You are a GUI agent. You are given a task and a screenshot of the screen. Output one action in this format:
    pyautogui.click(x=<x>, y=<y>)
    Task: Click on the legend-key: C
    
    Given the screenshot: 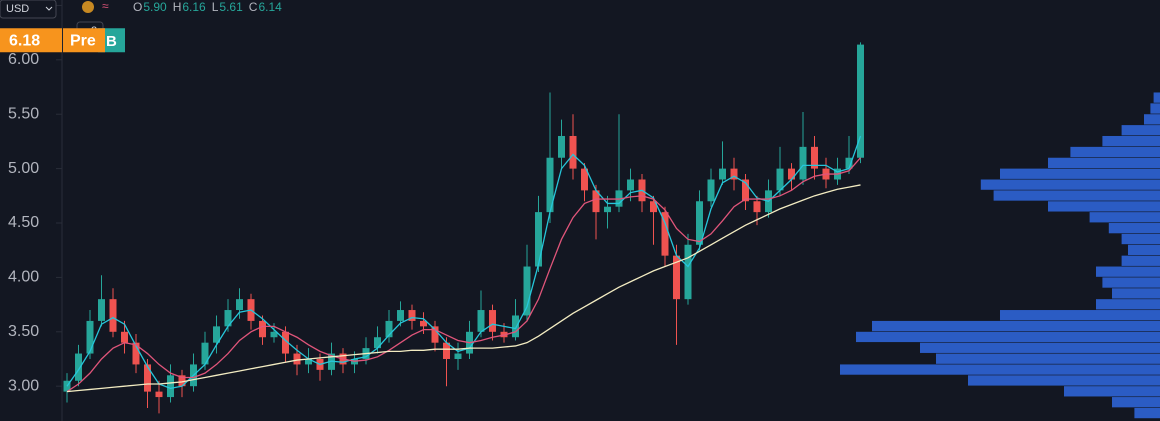 What is the action you would take?
    pyautogui.click(x=253, y=7)
    